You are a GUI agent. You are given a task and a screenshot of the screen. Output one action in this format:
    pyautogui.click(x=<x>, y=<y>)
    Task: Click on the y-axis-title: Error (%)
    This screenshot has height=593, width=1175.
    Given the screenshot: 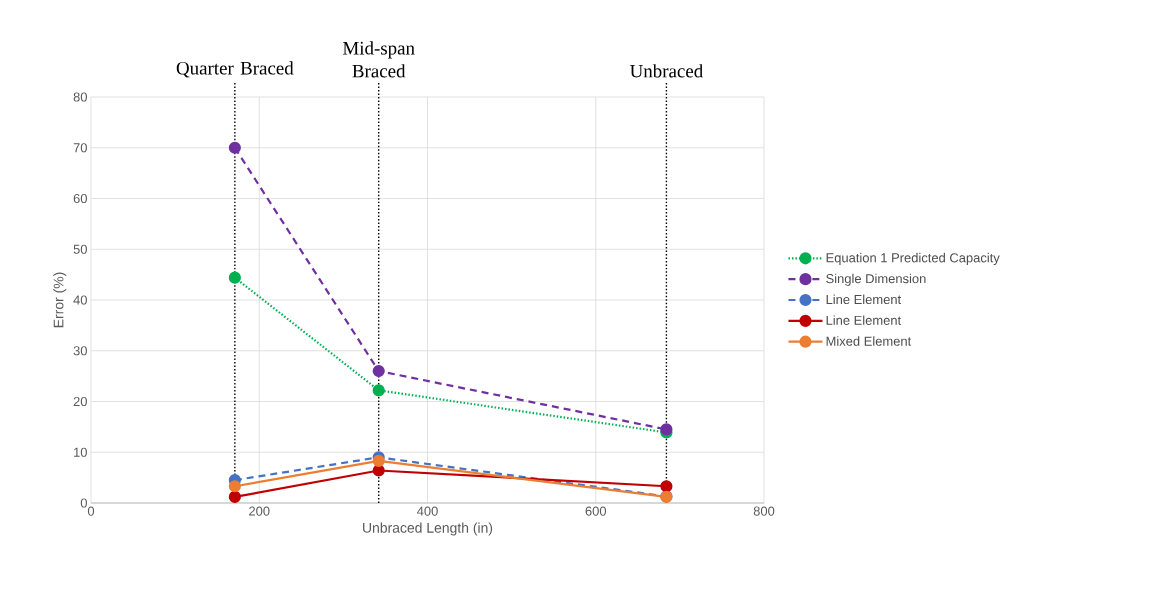 What is the action you would take?
    pyautogui.click(x=60, y=300)
    